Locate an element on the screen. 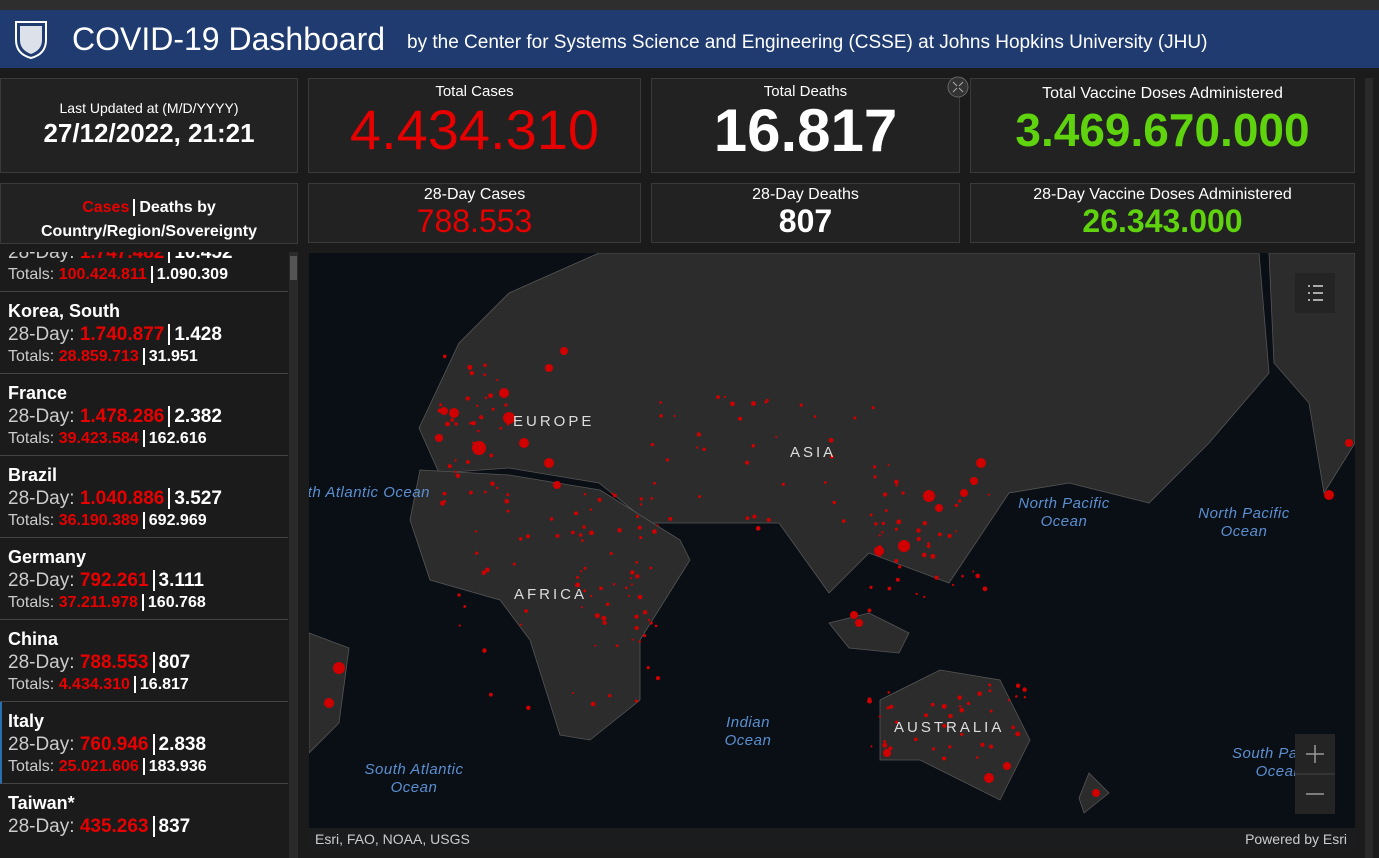  day-cases: 1.478.286 is located at coordinates (122, 416).